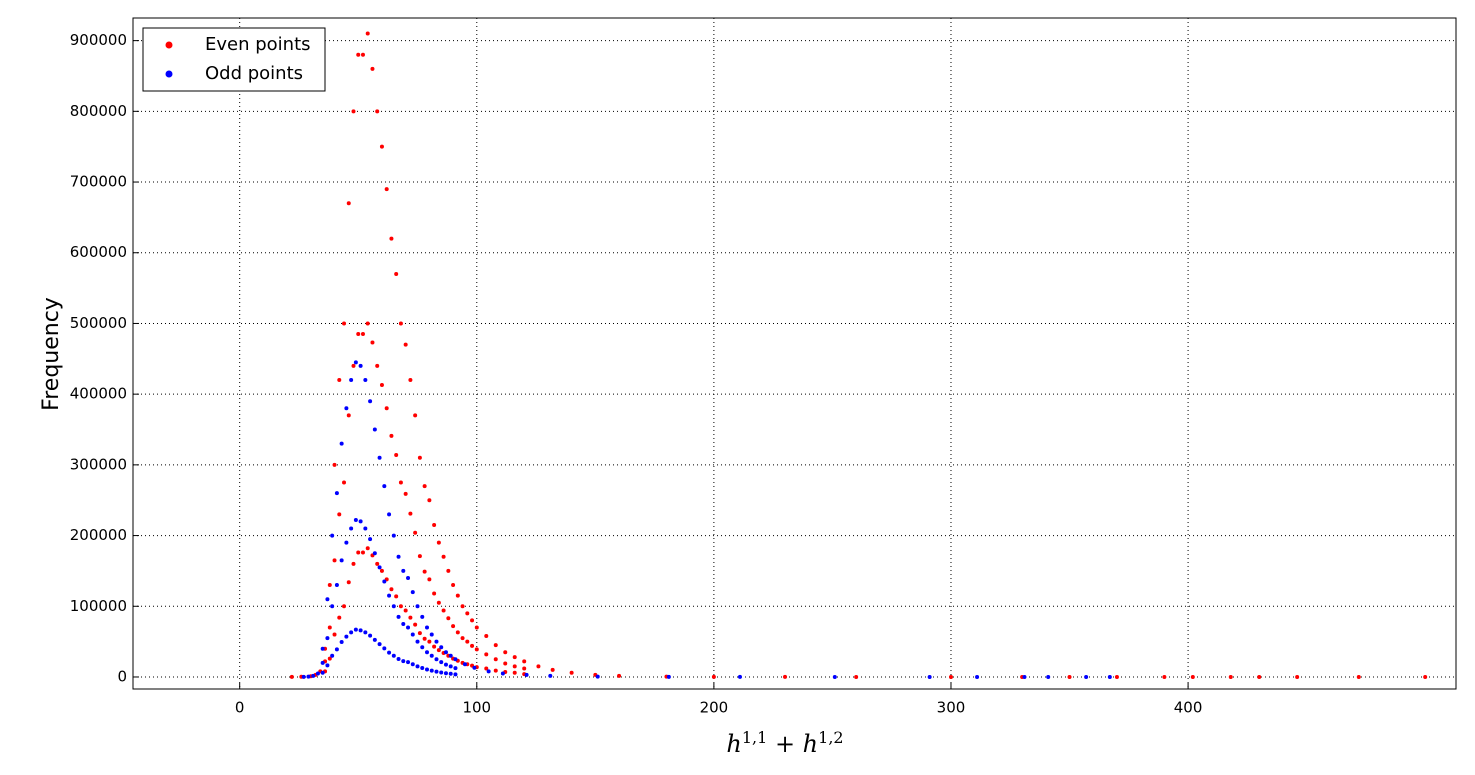 The width and height of the screenshot is (1475, 775). I want to click on x-tick-label: 200, so click(714, 708).